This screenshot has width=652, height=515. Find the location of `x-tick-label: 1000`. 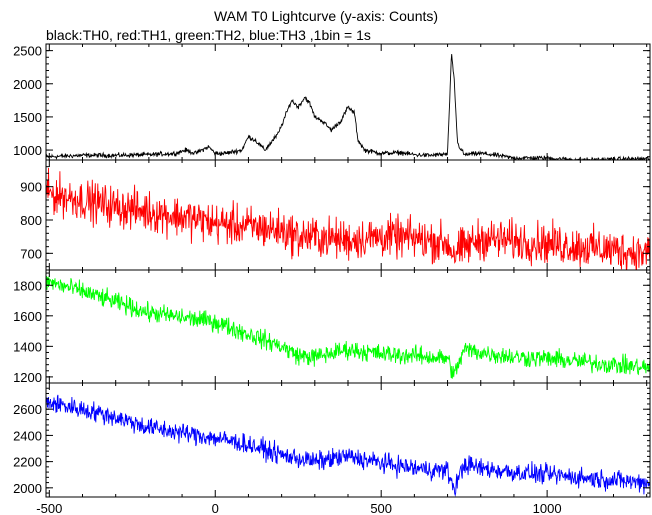

x-tick-label: 1000 is located at coordinates (547, 508).